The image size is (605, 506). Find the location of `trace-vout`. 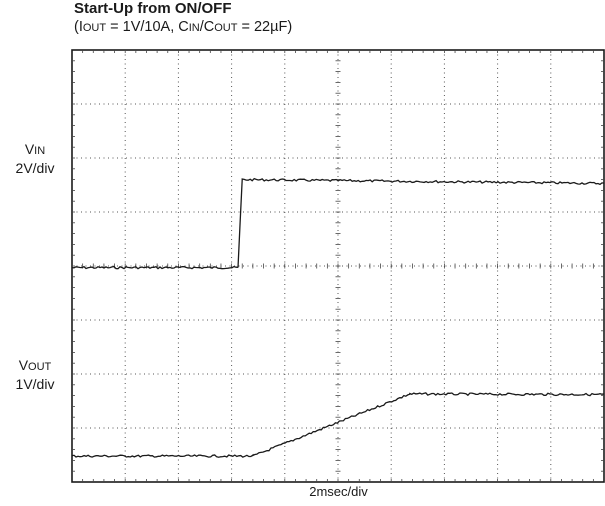

trace-vout is located at coordinates (338, 425).